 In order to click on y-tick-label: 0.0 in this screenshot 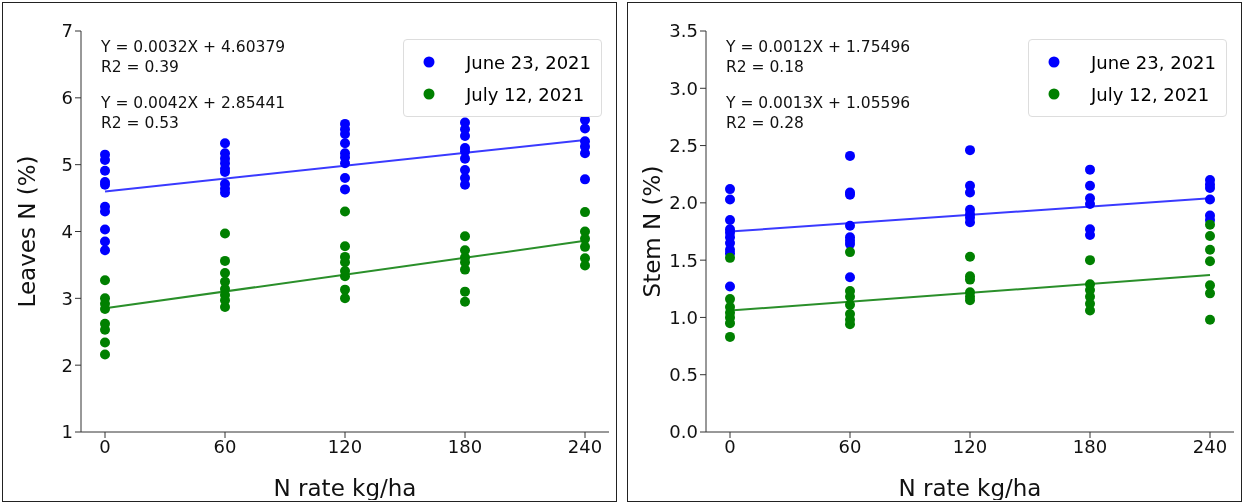, I will do `click(683, 432)`.